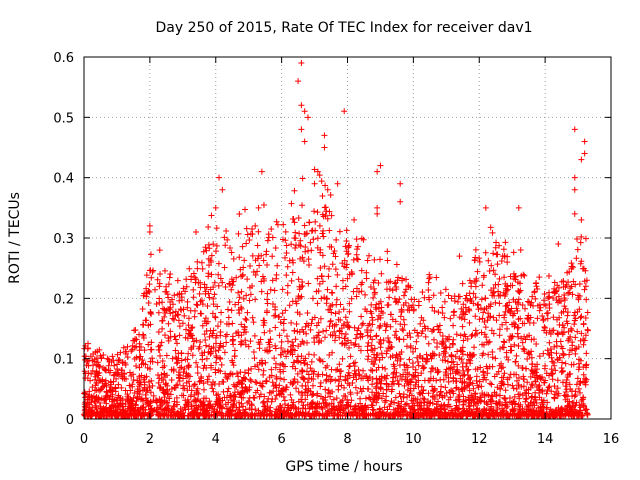  Describe the element at coordinates (216, 439) in the screenshot. I see `x-tick-label: 4` at that location.